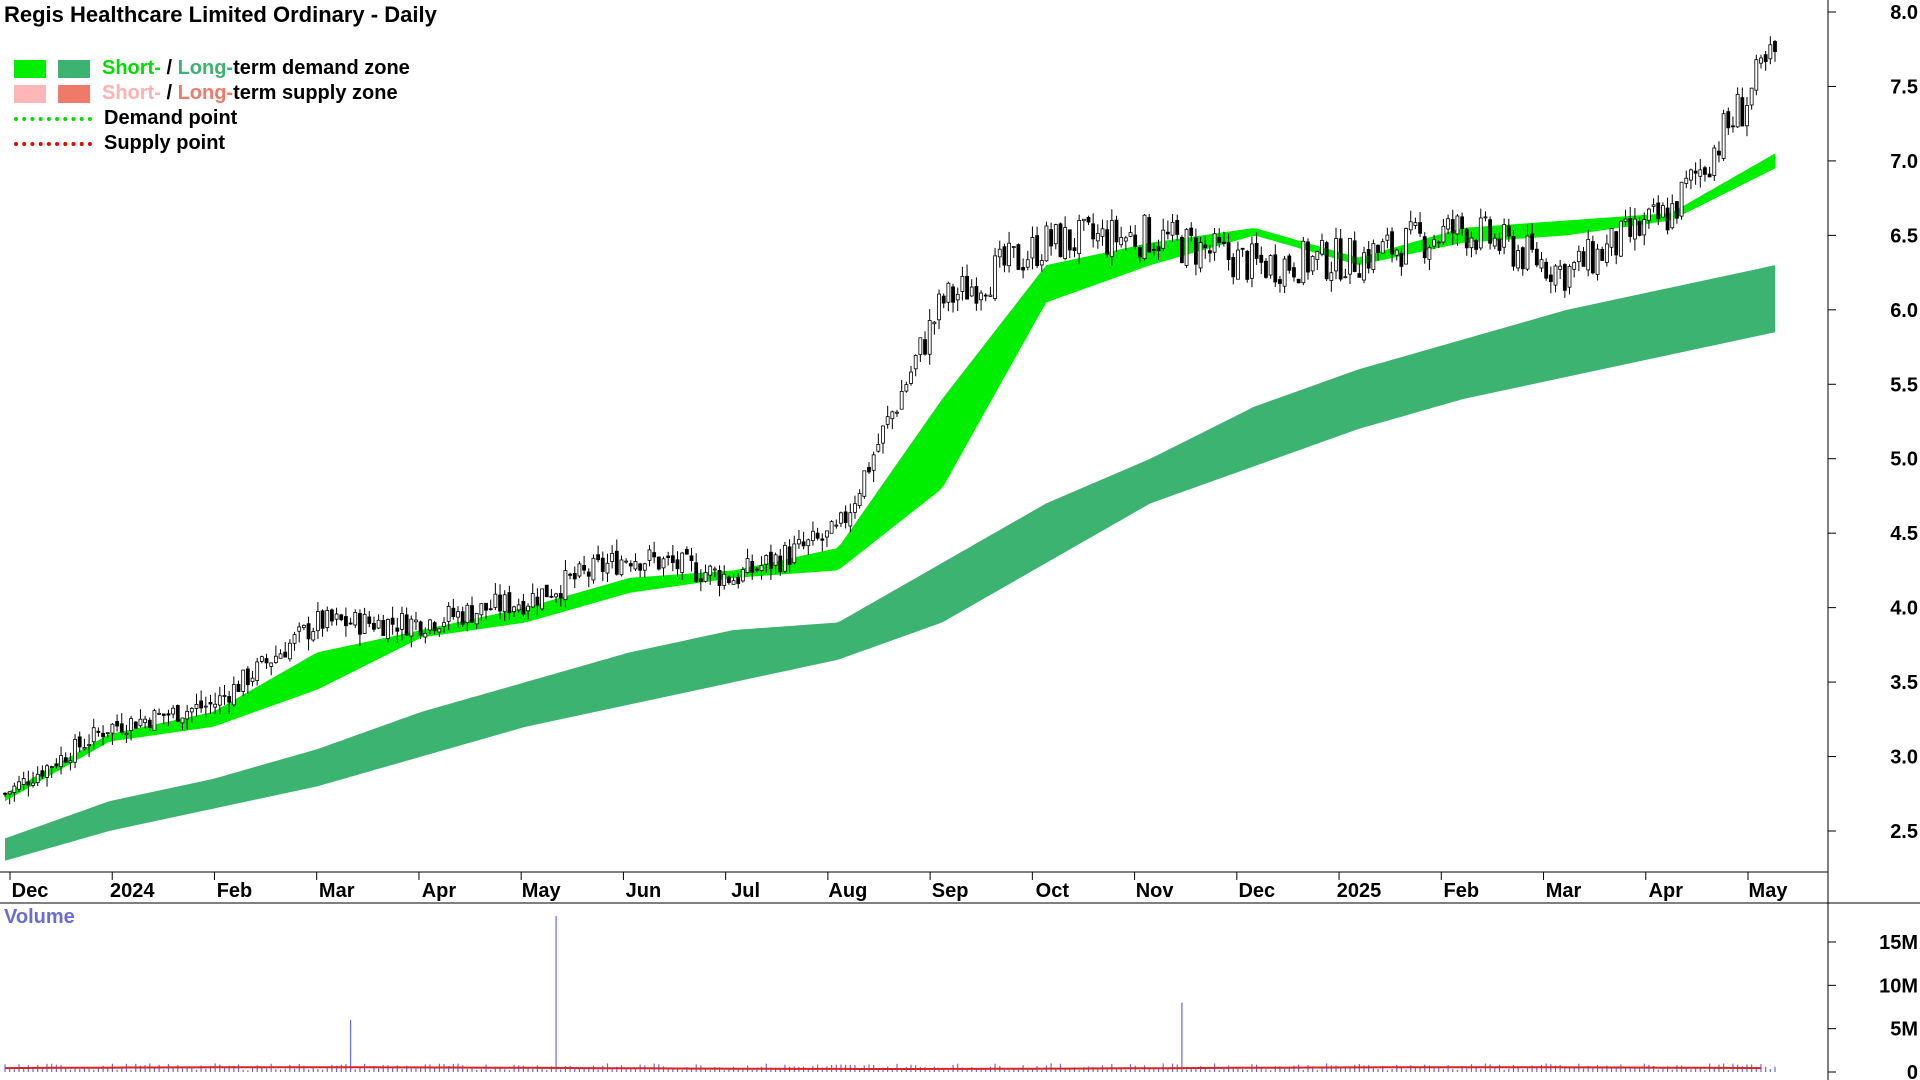  What do you see at coordinates (39, 917) in the screenshot?
I see `volume-panel-label: Volume` at bounding box center [39, 917].